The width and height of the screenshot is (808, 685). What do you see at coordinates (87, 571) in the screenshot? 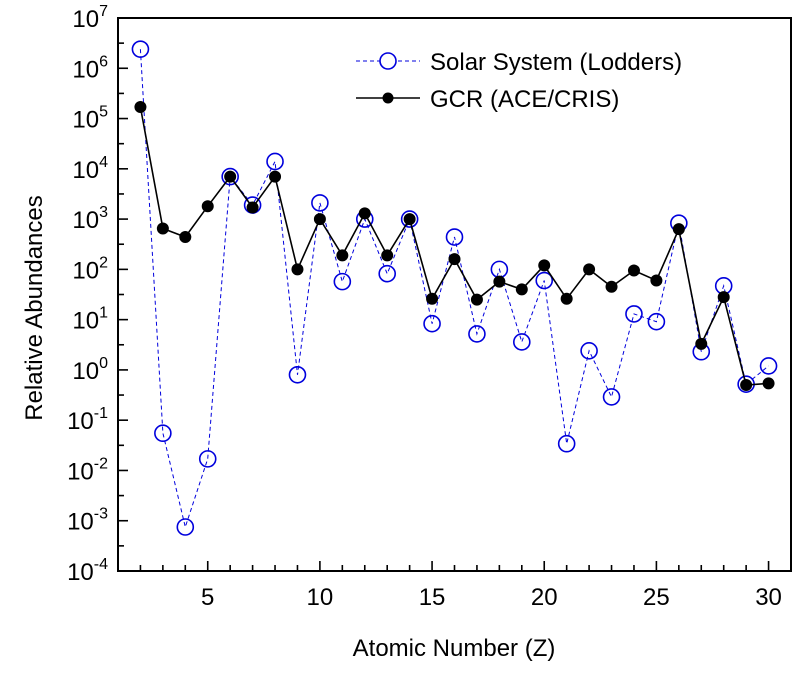
I see `y-tick-label: 10⁻⁴` at bounding box center [87, 571].